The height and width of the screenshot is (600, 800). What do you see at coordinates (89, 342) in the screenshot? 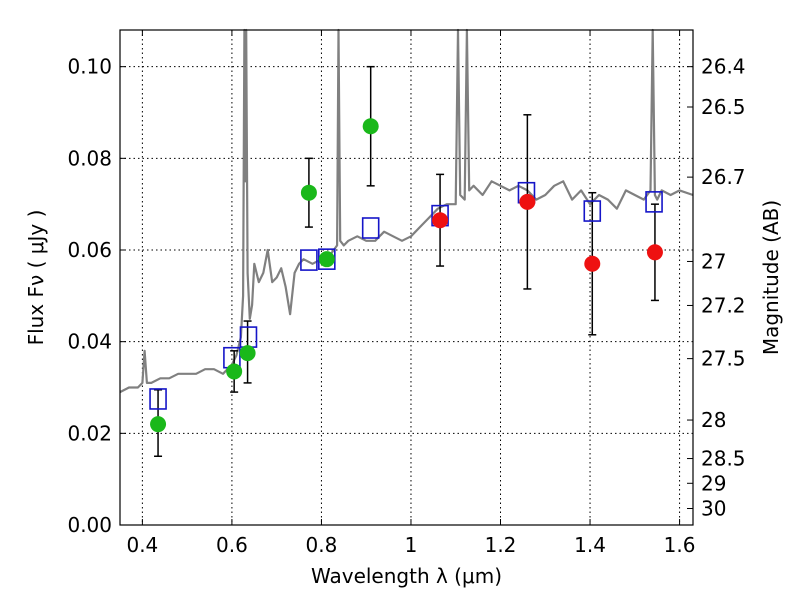
I see `y-tick-label: 0.04` at bounding box center [89, 342].